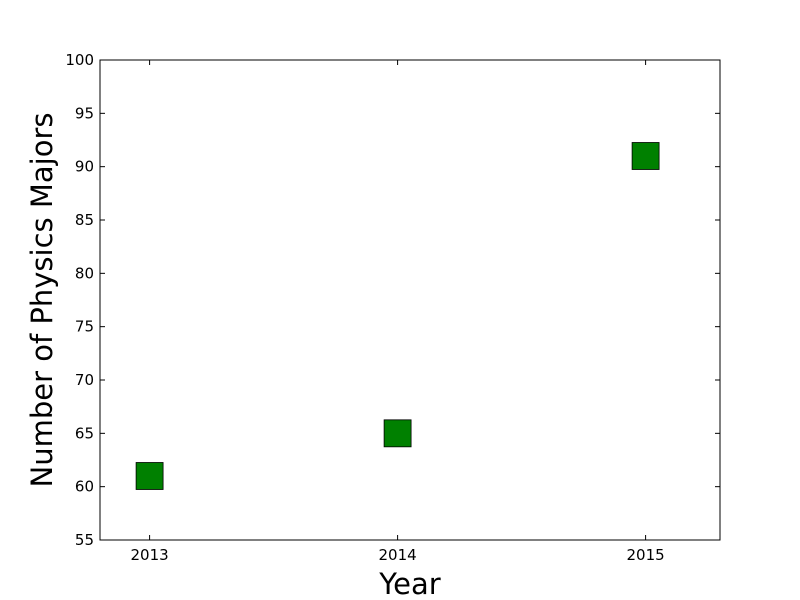 The image size is (800, 600). What do you see at coordinates (42, 300) in the screenshot?
I see `y-axis-title: Number of Physics Majors` at bounding box center [42, 300].